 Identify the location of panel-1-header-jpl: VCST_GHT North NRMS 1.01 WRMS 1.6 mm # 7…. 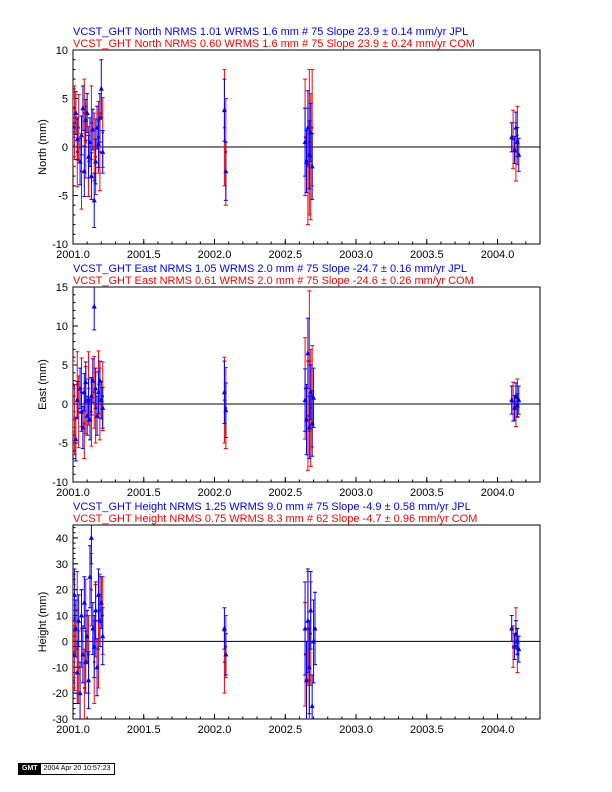
(270, 32).